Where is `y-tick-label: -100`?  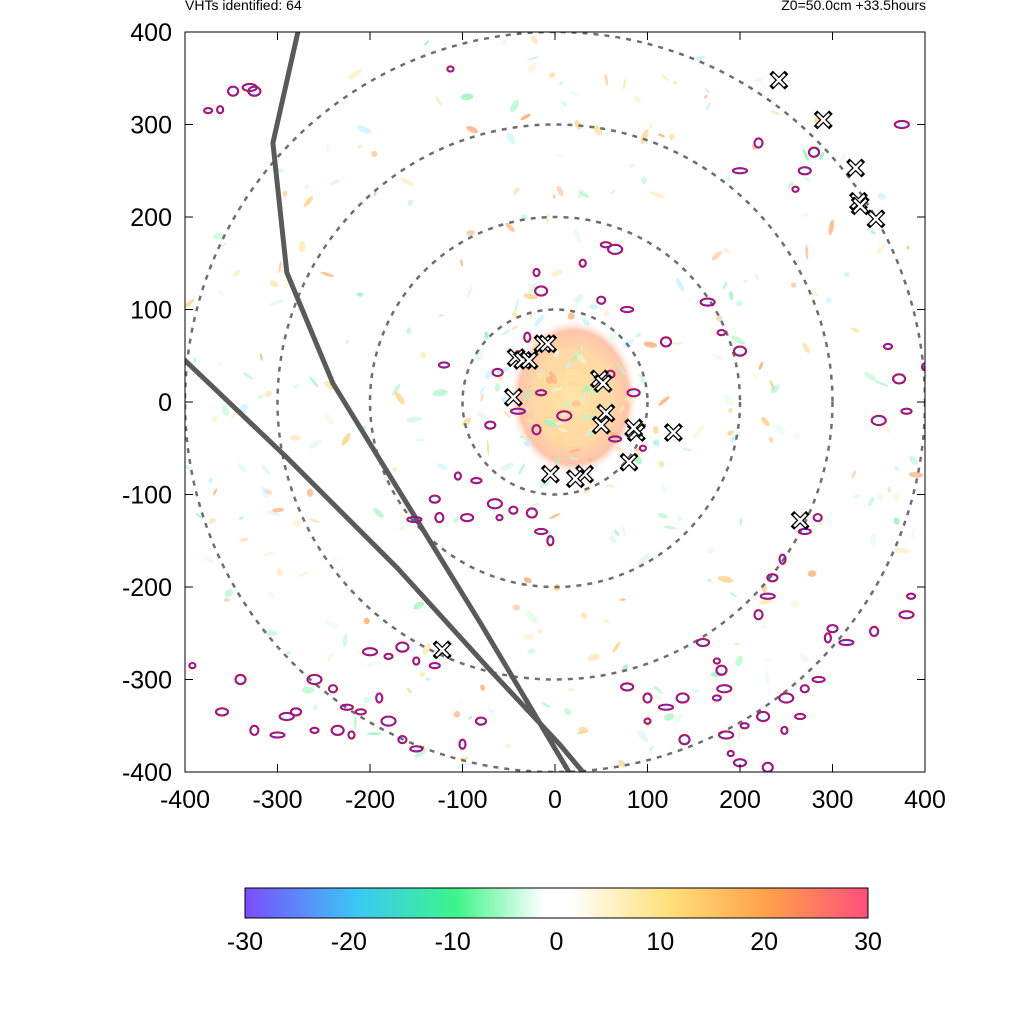
y-tick-label: -100 is located at coordinates (147, 496).